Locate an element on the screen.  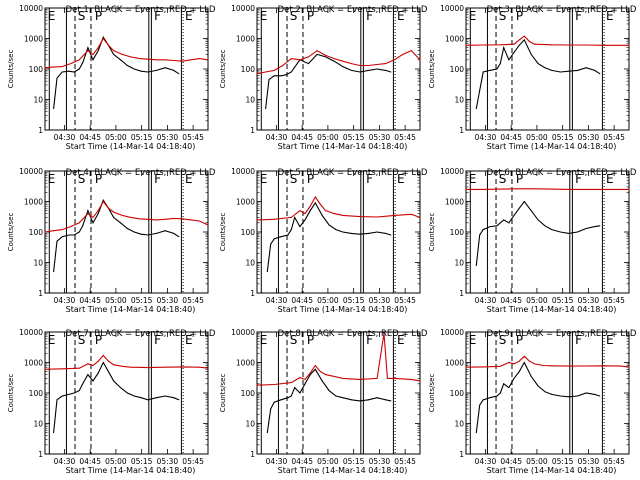
series-line-events is located at coordinates (116, 235).